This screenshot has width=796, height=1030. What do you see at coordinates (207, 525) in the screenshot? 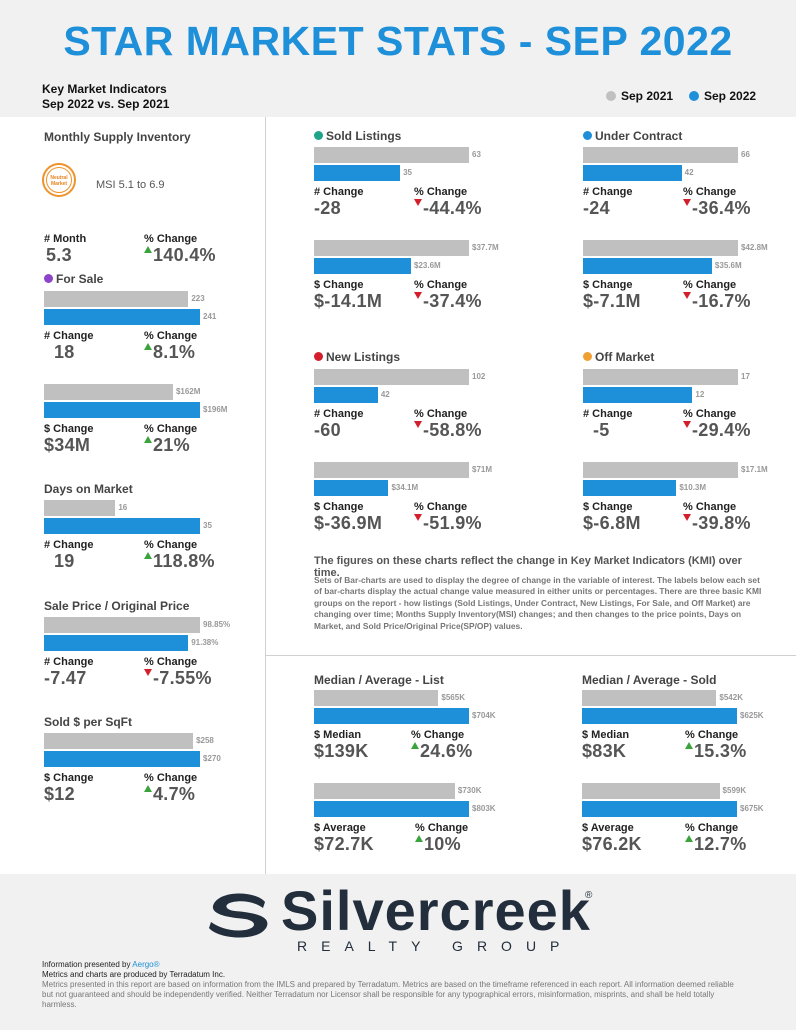
I see `bar-value-label: 35` at bounding box center [207, 525].